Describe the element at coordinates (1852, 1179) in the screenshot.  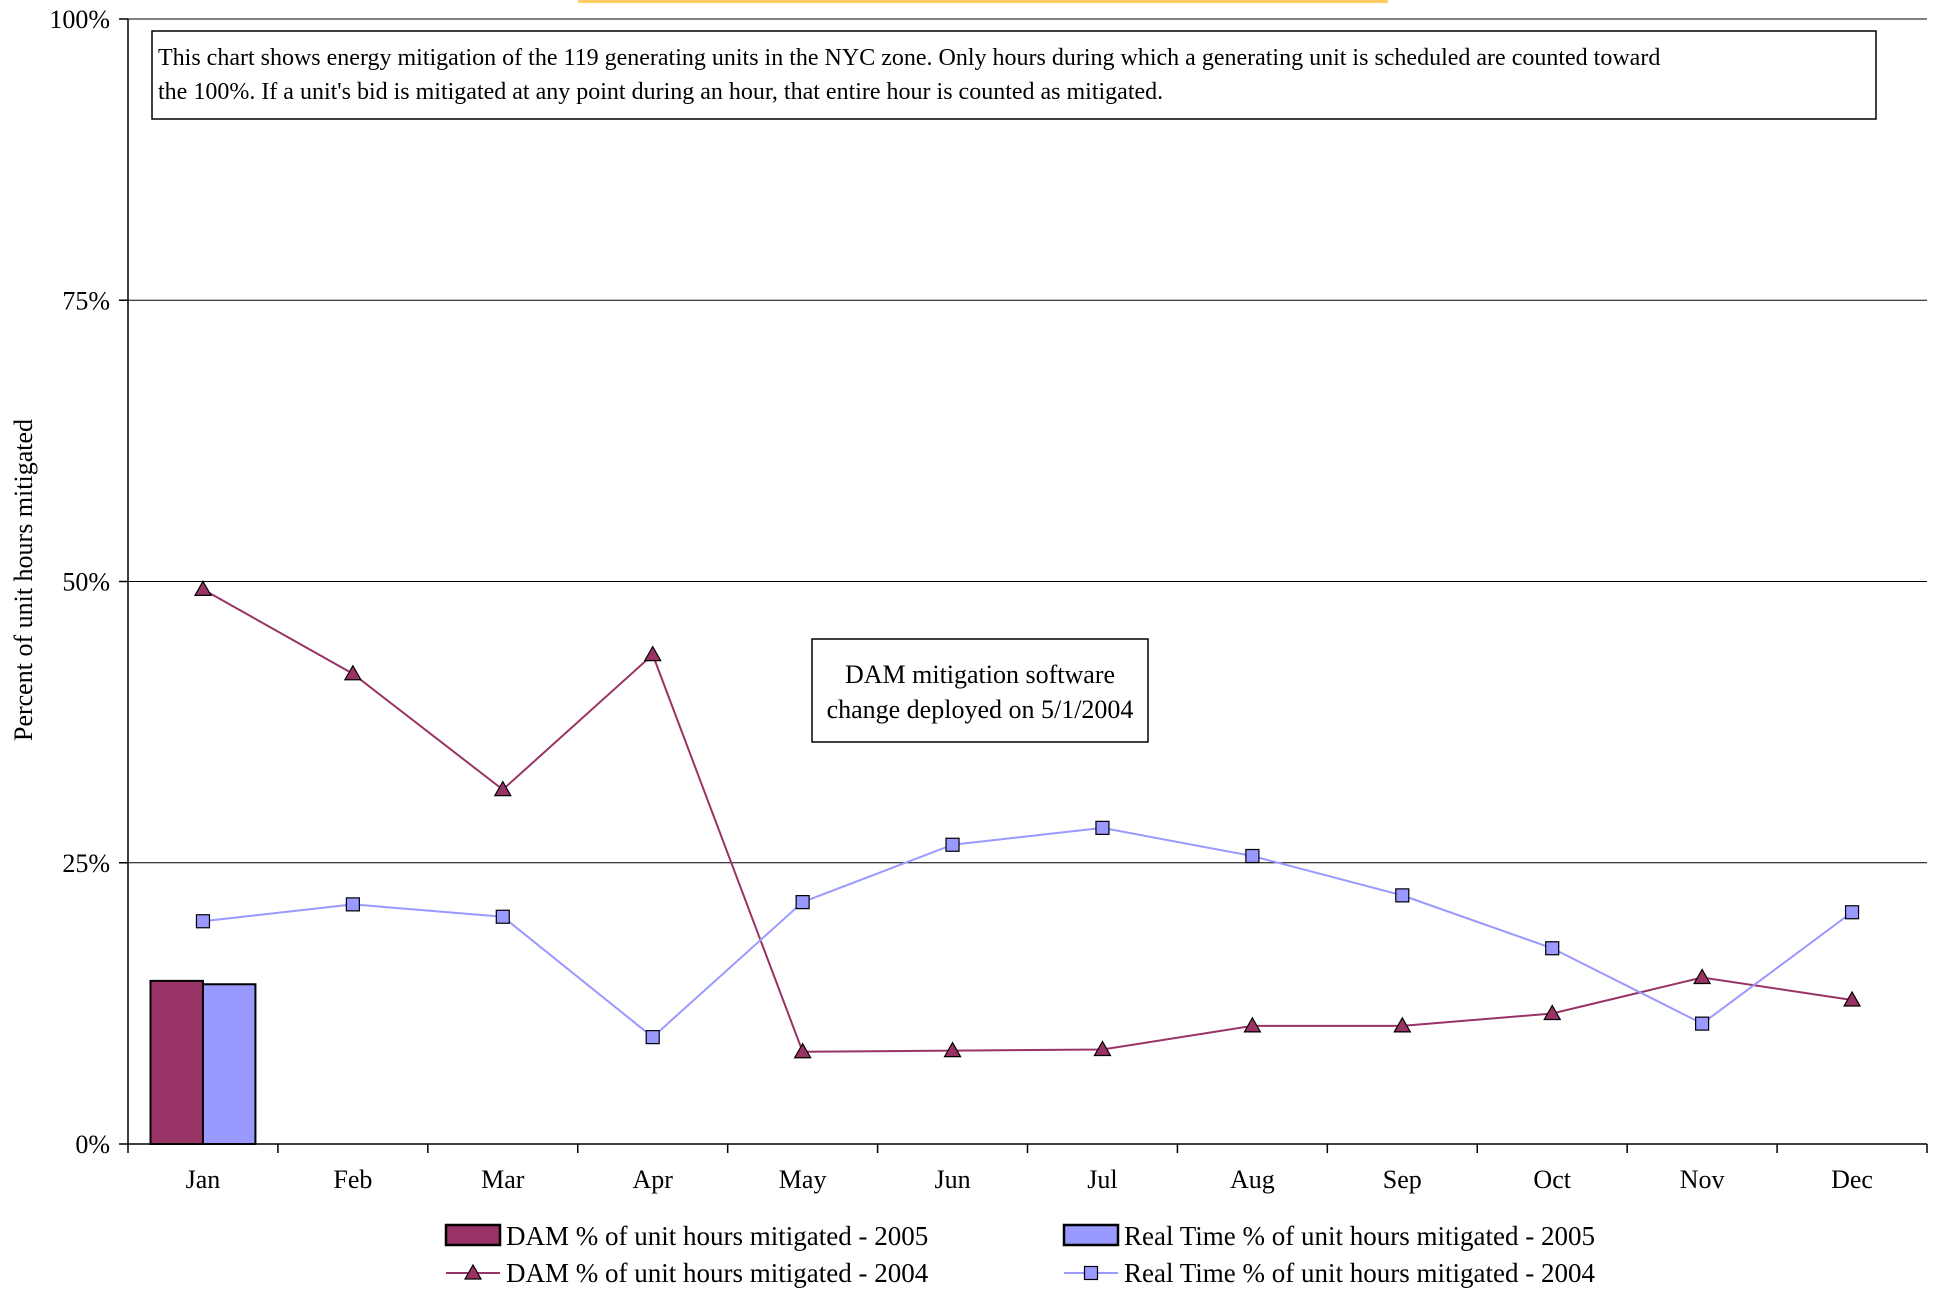
I see `x-tick-label: Dec` at that location.